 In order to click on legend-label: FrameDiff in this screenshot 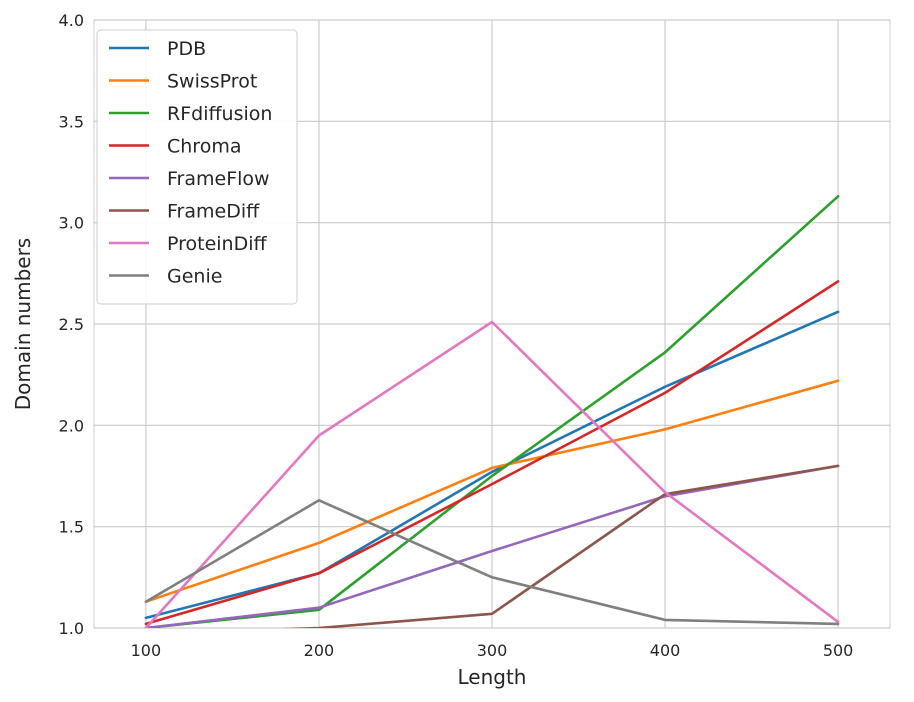, I will do `click(213, 212)`.